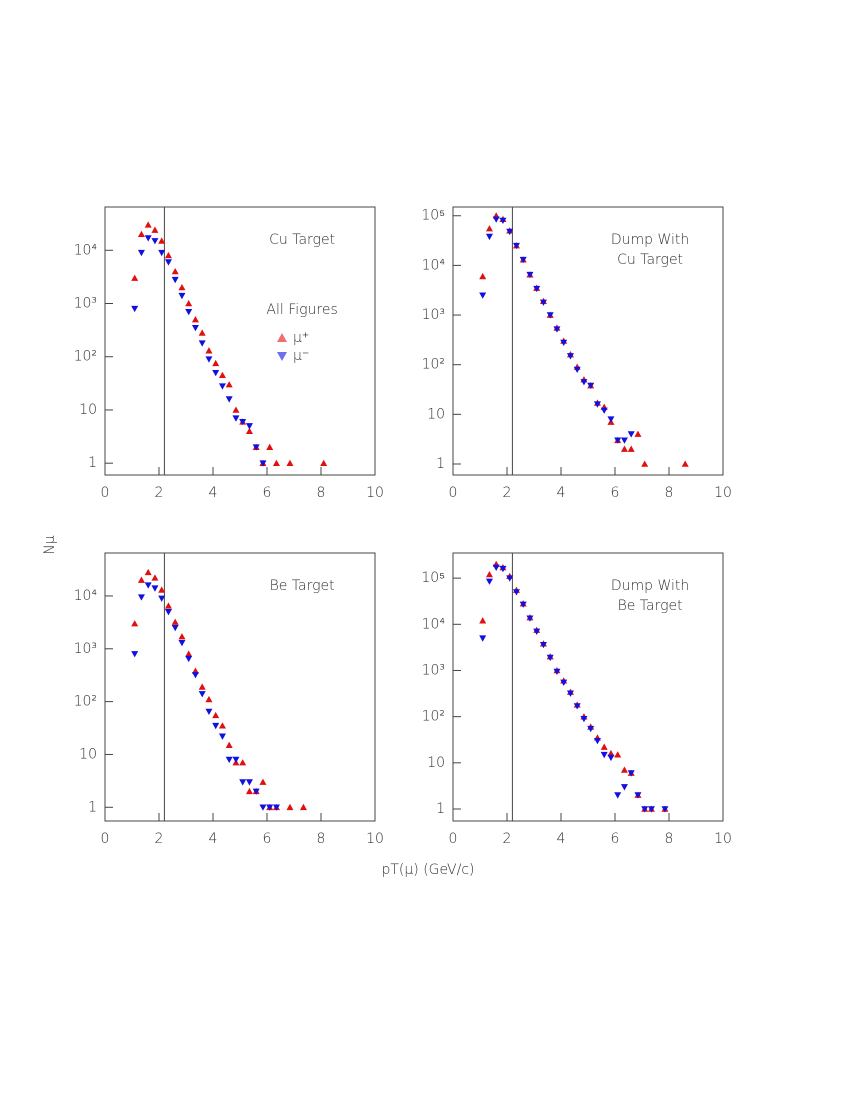 Image resolution: width=850 pixels, height=1100 pixels. Describe the element at coordinates (650, 606) in the screenshot. I see `panel-label: Be Target` at that location.